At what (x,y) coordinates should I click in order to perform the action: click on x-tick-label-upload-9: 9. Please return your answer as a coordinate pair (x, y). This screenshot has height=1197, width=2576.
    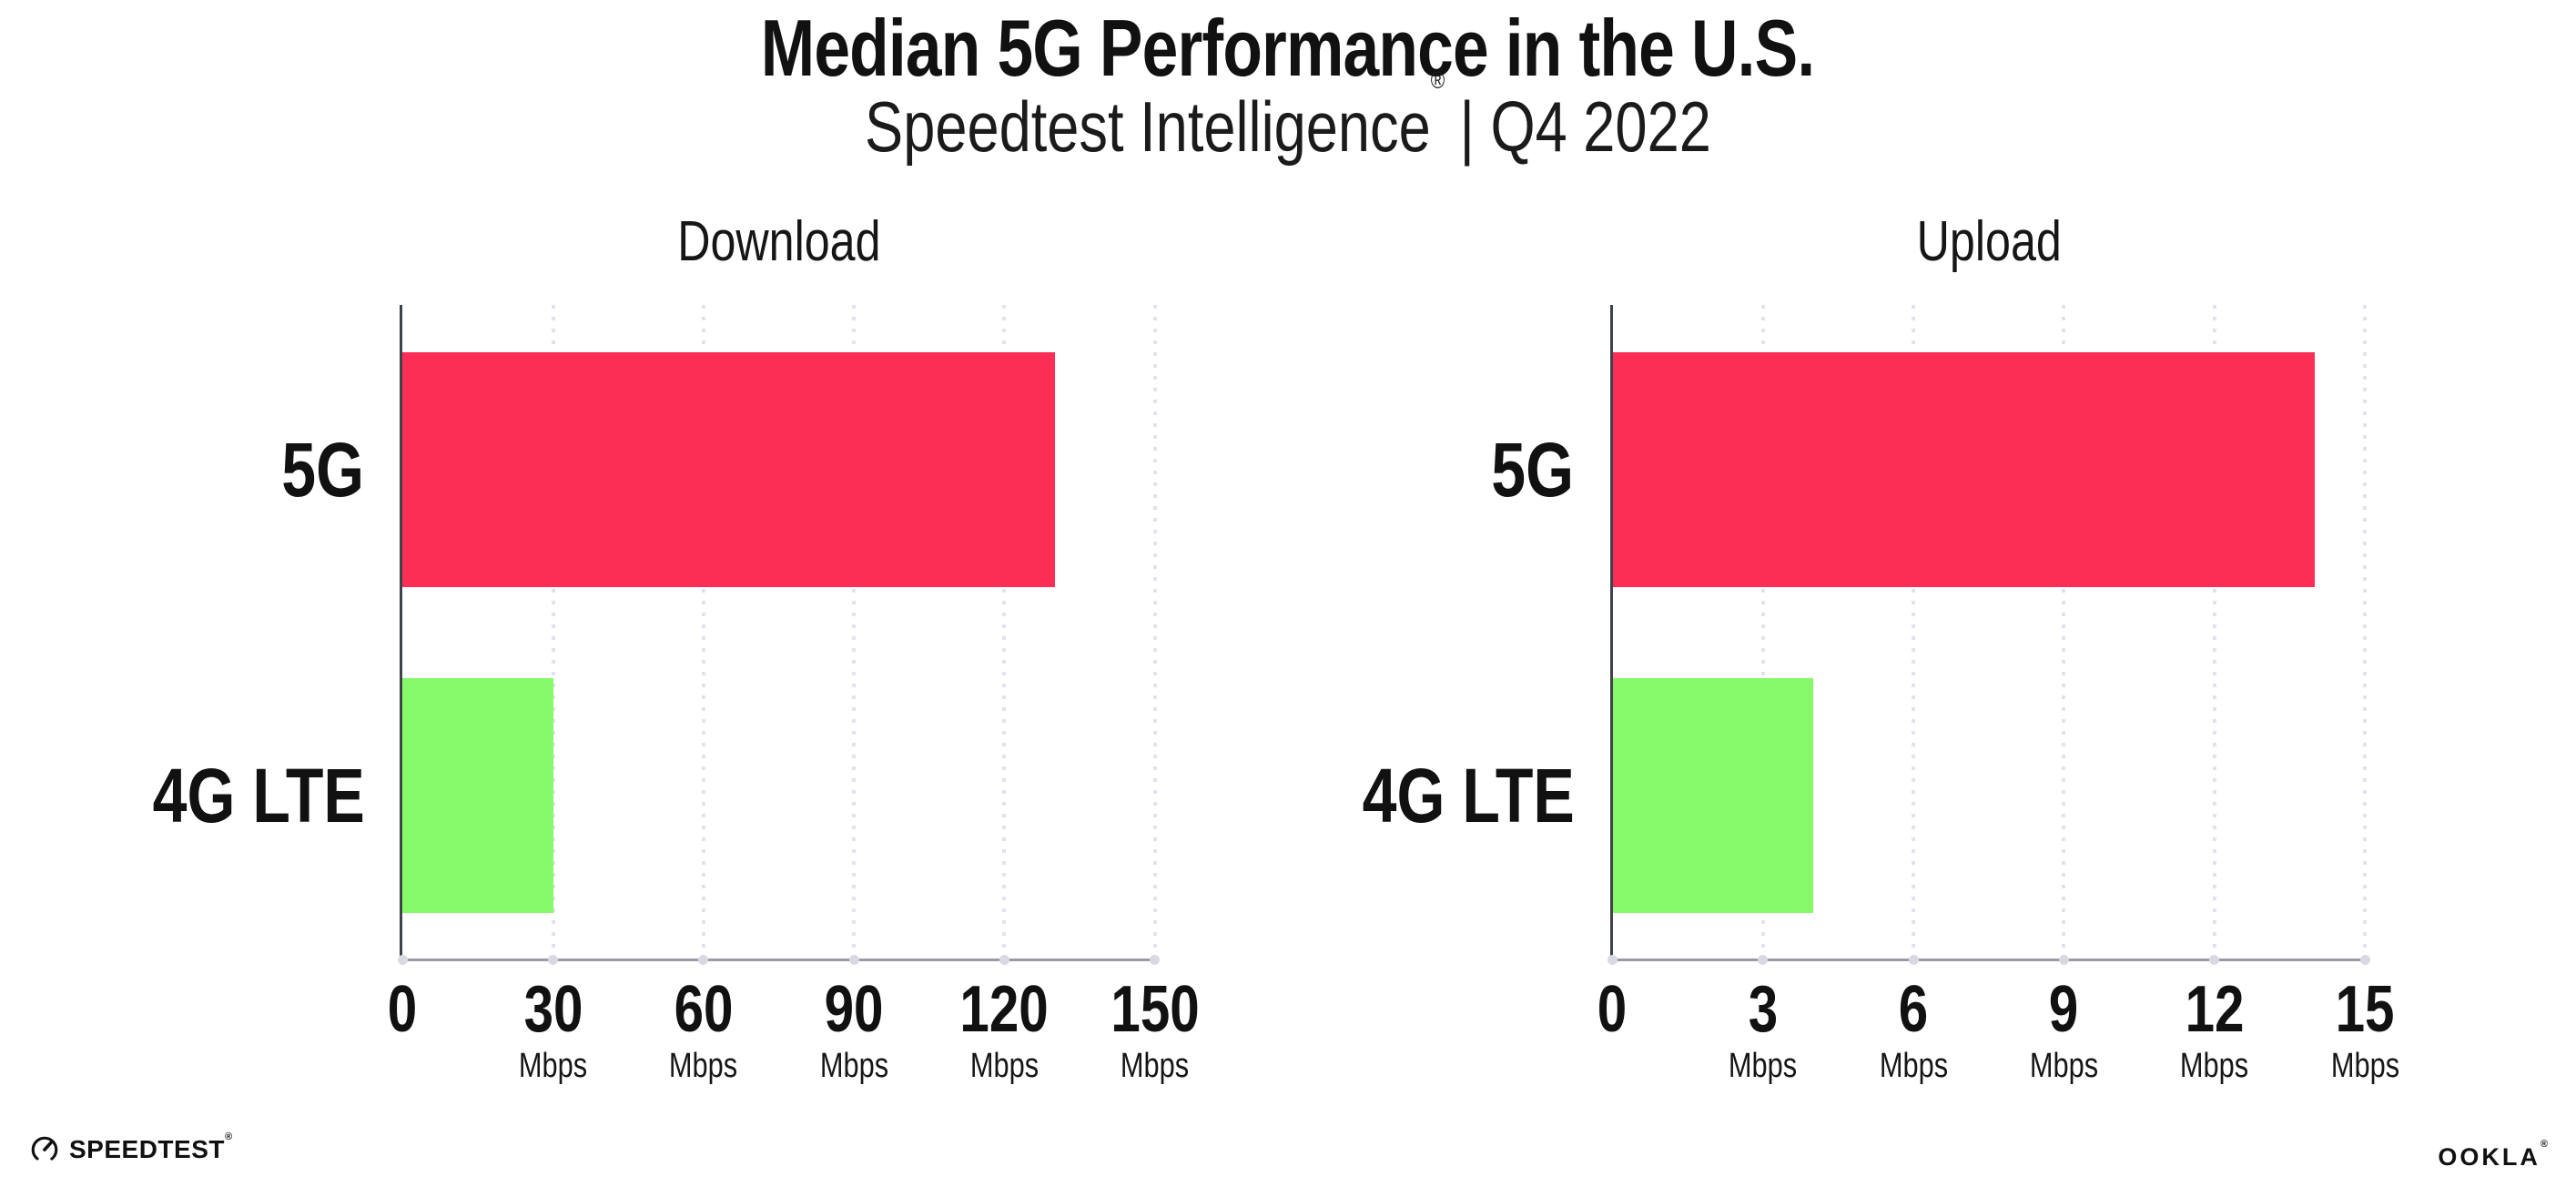
    Looking at the image, I should click on (2063, 1010).